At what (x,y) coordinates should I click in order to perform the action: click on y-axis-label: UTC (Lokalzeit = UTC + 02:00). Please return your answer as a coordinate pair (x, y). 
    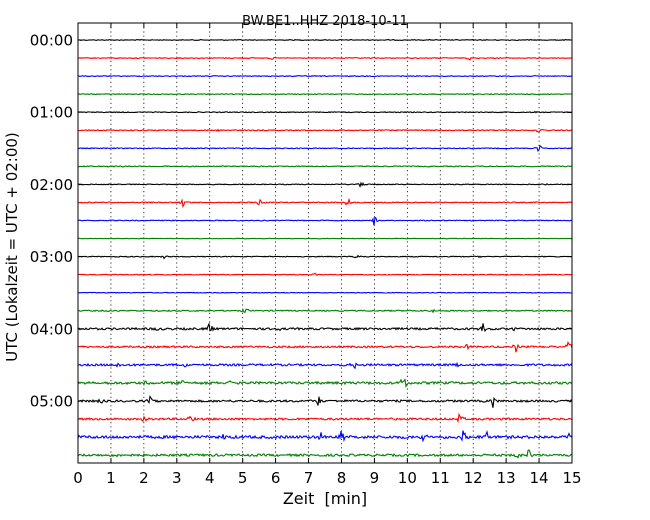
    Looking at the image, I should click on (12, 247).